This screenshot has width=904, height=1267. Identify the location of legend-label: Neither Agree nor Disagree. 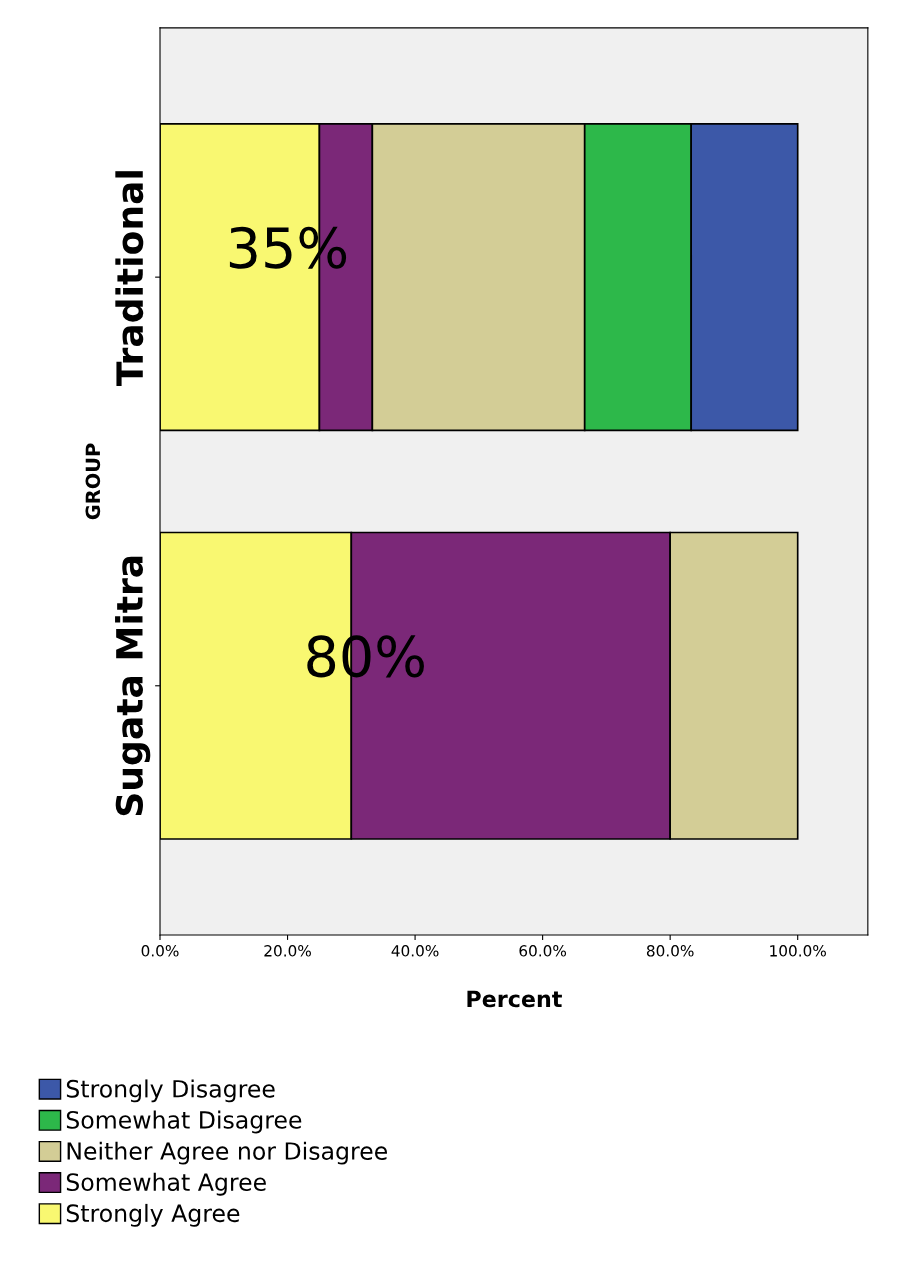
(227, 1153).